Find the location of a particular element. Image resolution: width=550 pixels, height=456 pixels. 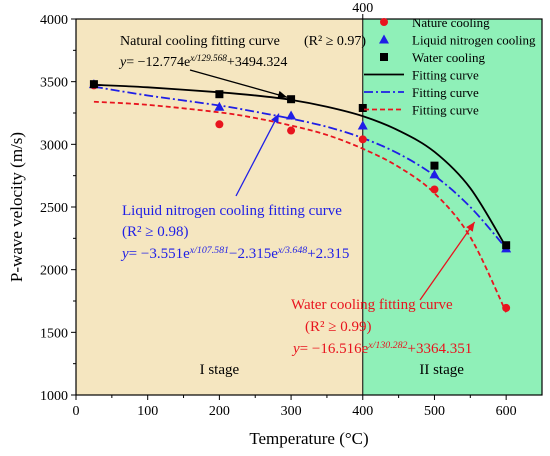

y-tick-label: 2000 is located at coordinates (54, 271).